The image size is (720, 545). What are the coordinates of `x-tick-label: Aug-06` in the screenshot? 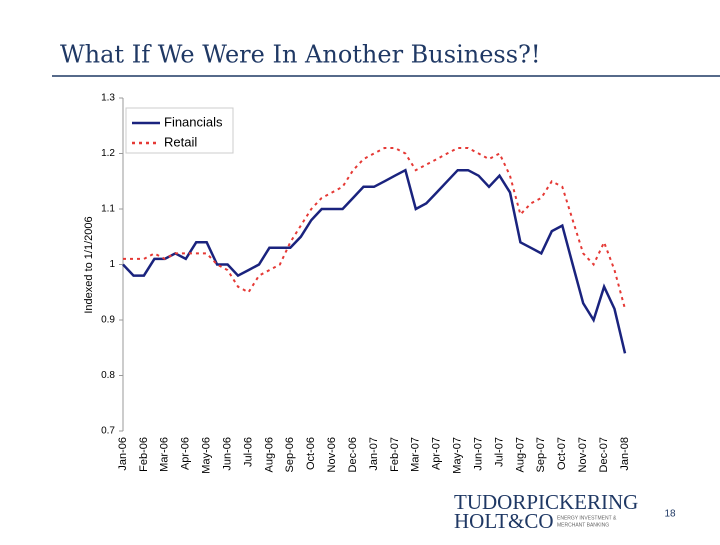 It's located at (269, 454).